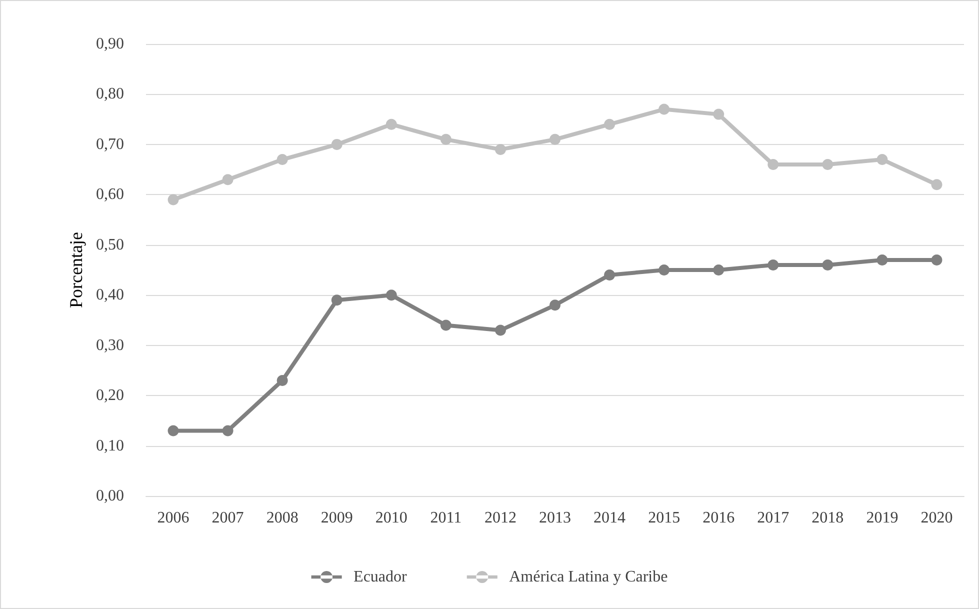 This screenshot has width=979, height=609. What do you see at coordinates (173, 518) in the screenshot?
I see `x-tick-label: 2006` at bounding box center [173, 518].